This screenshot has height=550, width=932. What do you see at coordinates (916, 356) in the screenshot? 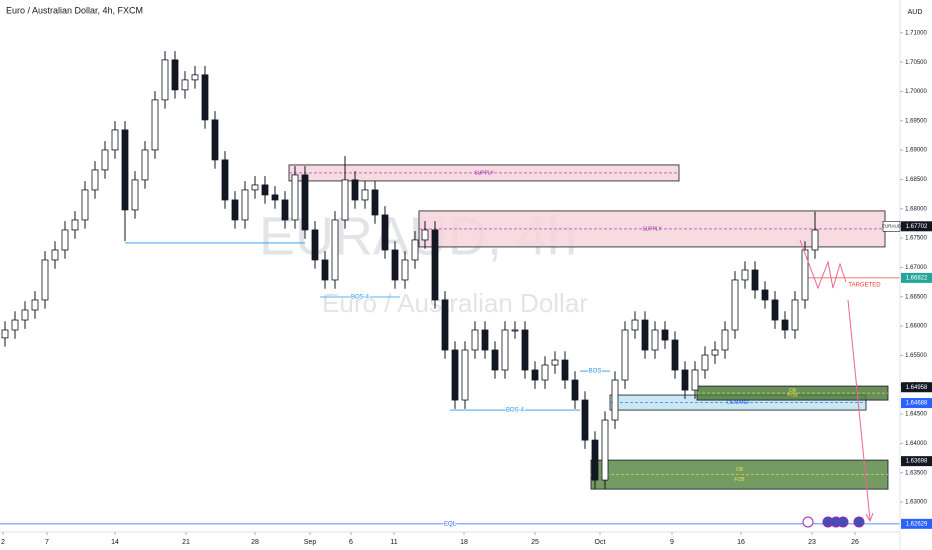
I see `y-tick-label: 1.65500` at bounding box center [916, 356].